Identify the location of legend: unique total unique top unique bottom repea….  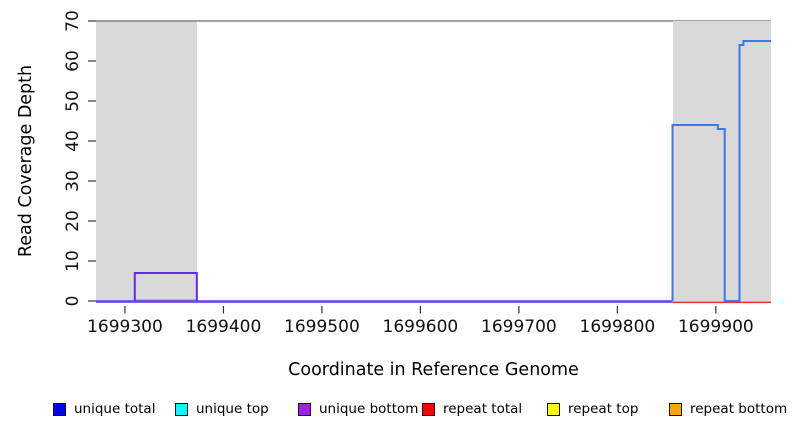
(396, 413).